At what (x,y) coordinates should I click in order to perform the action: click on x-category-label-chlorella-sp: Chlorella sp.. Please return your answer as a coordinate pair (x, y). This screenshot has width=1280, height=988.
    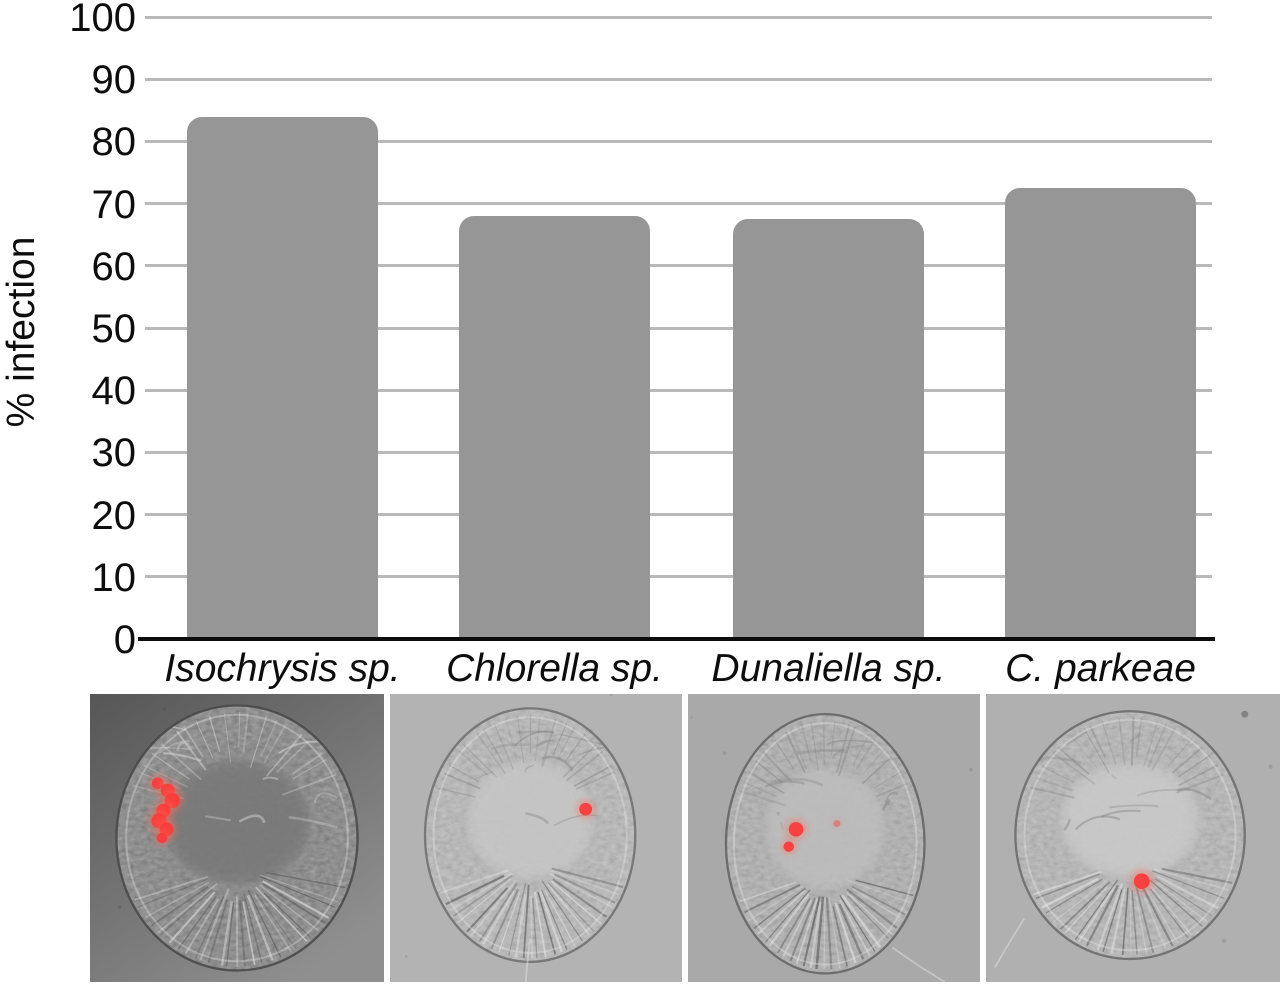
    Looking at the image, I should click on (554, 668).